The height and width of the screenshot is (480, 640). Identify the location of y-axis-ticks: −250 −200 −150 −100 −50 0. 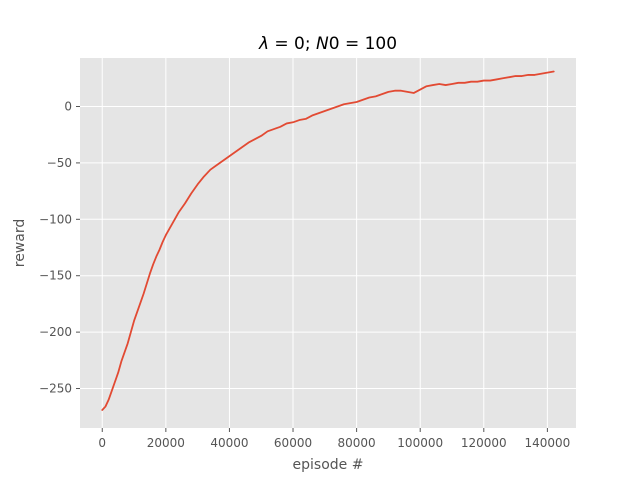
(59, 248).